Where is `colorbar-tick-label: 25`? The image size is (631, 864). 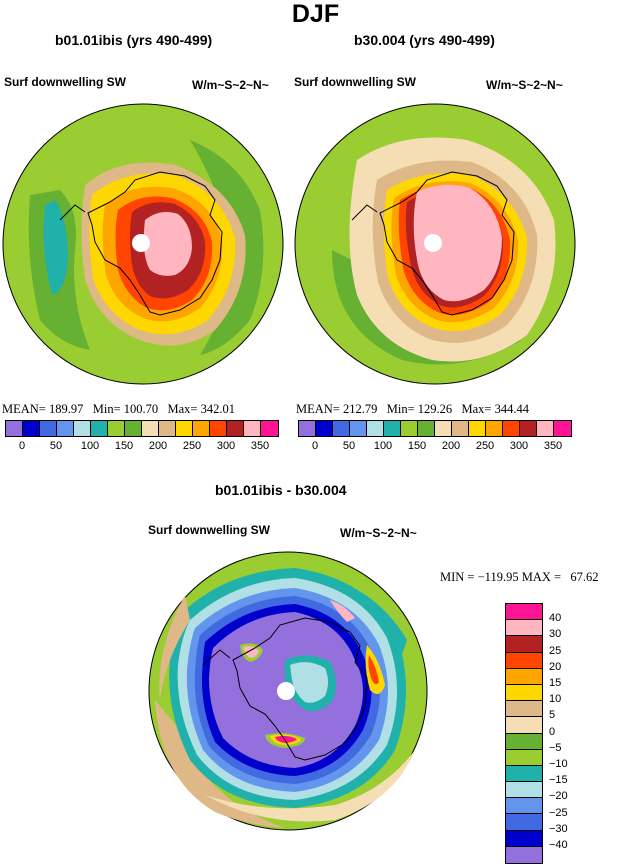 colorbar-tick-label: 25 is located at coordinates (555, 650).